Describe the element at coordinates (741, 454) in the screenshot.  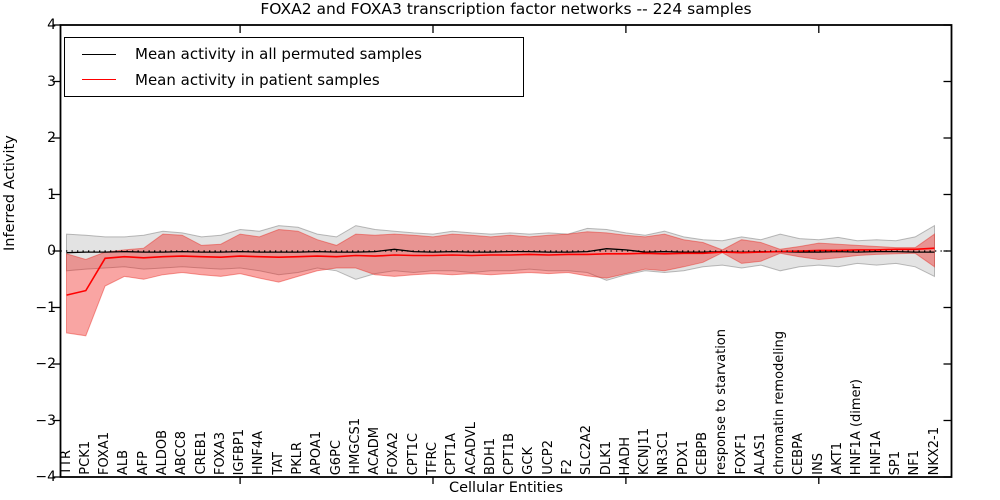
I see `x-tick-label: FOXF1` at that location.